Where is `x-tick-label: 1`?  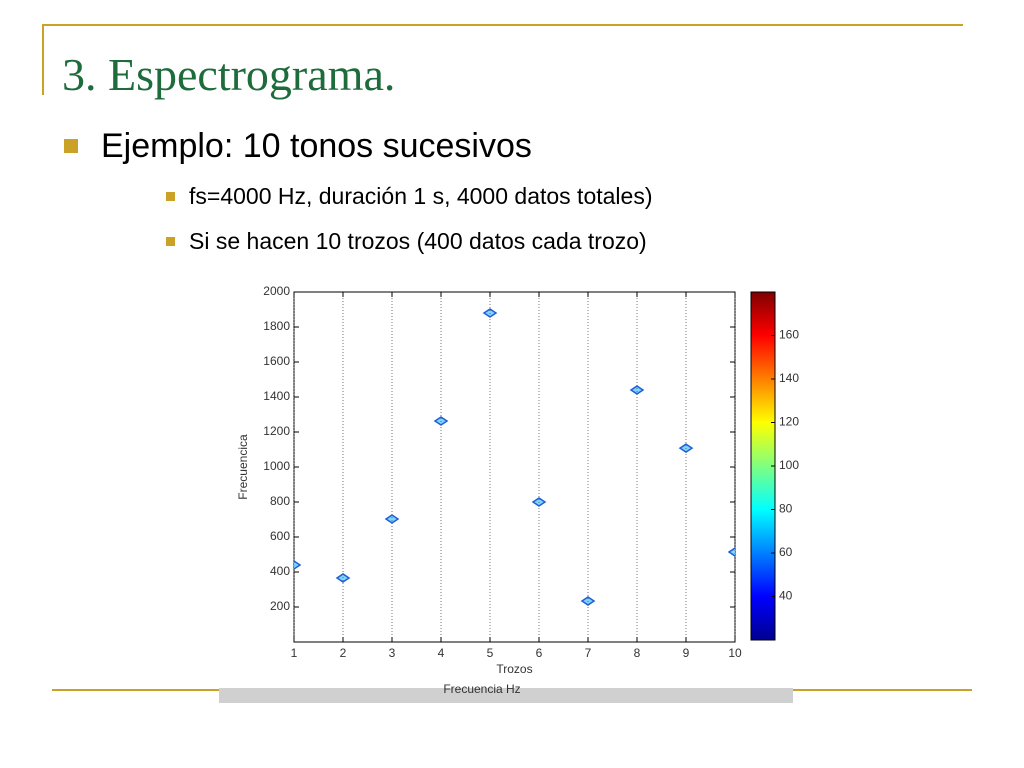 x-tick-label: 1 is located at coordinates (294, 653).